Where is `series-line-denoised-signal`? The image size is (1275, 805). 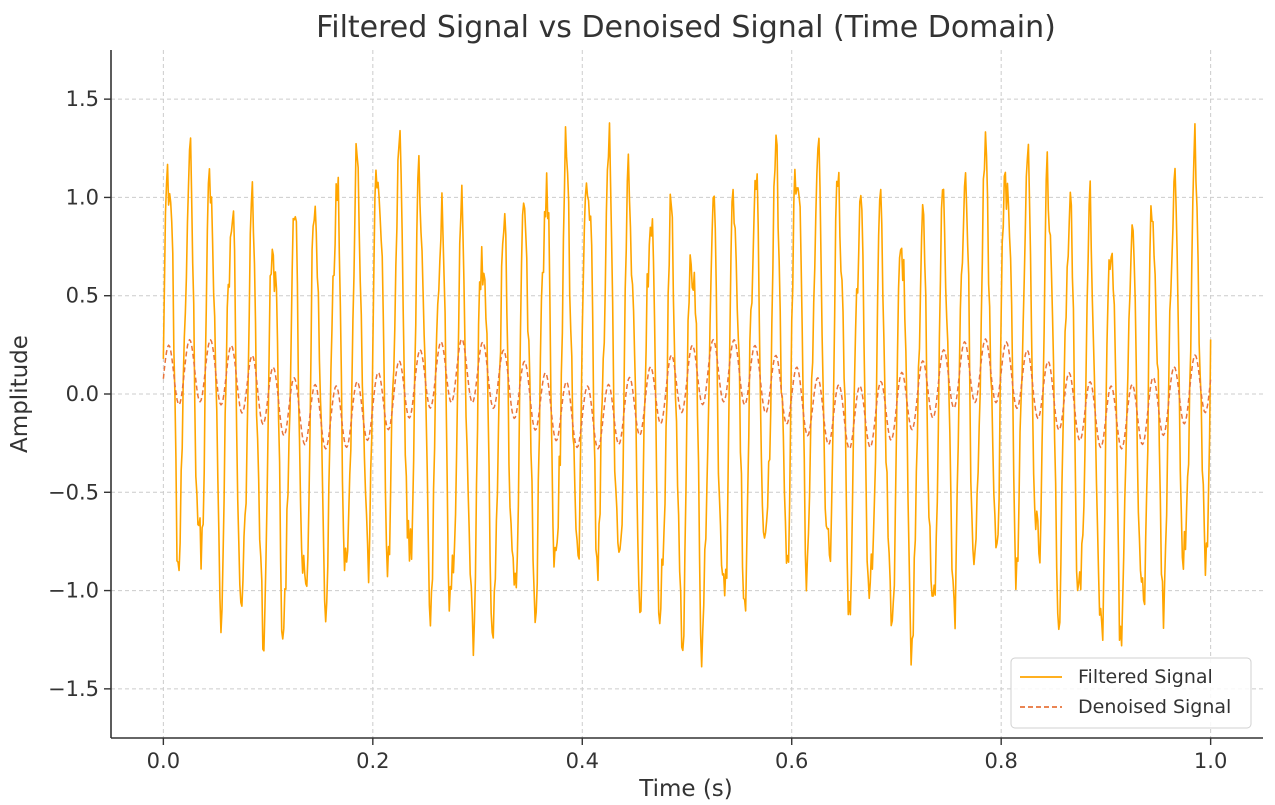 series-line-denoised-signal is located at coordinates (687, 394).